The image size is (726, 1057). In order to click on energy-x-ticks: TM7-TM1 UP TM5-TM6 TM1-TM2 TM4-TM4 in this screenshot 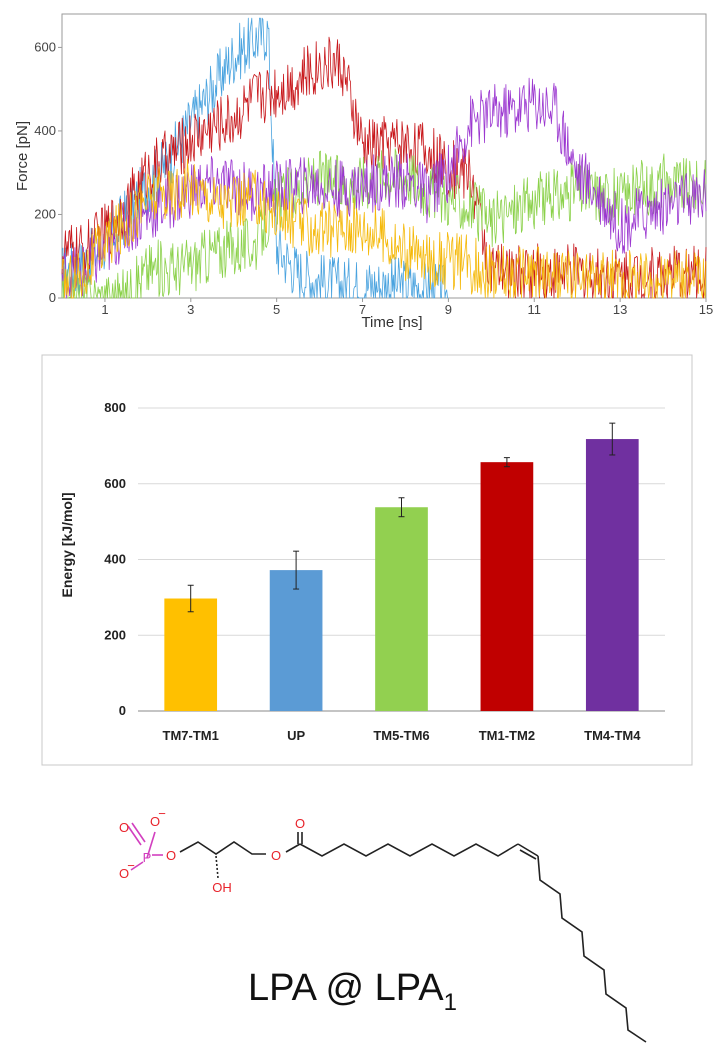, I will do `click(402, 735)`.